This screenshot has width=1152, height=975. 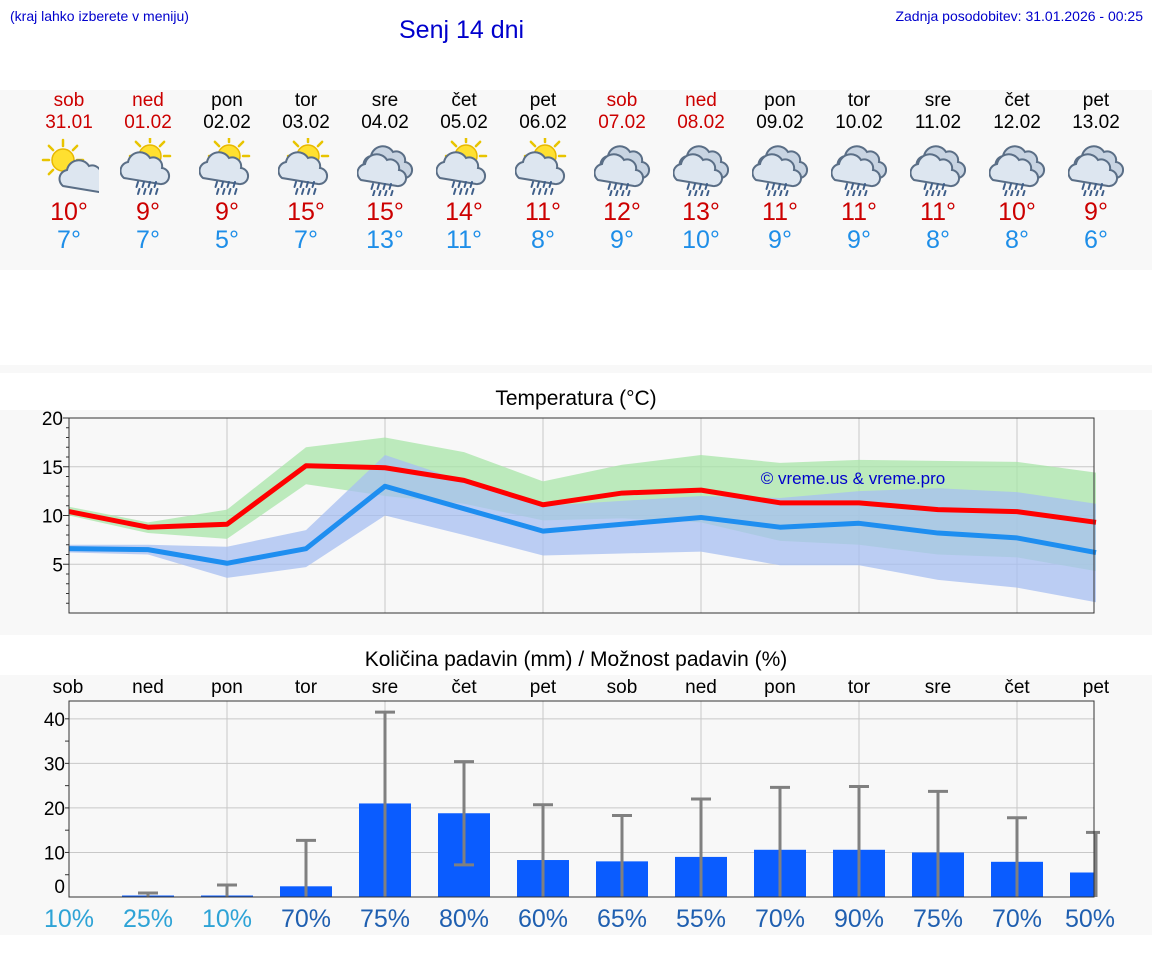 What do you see at coordinates (227, 122) in the screenshot?
I see `day-date: 02.02` at bounding box center [227, 122].